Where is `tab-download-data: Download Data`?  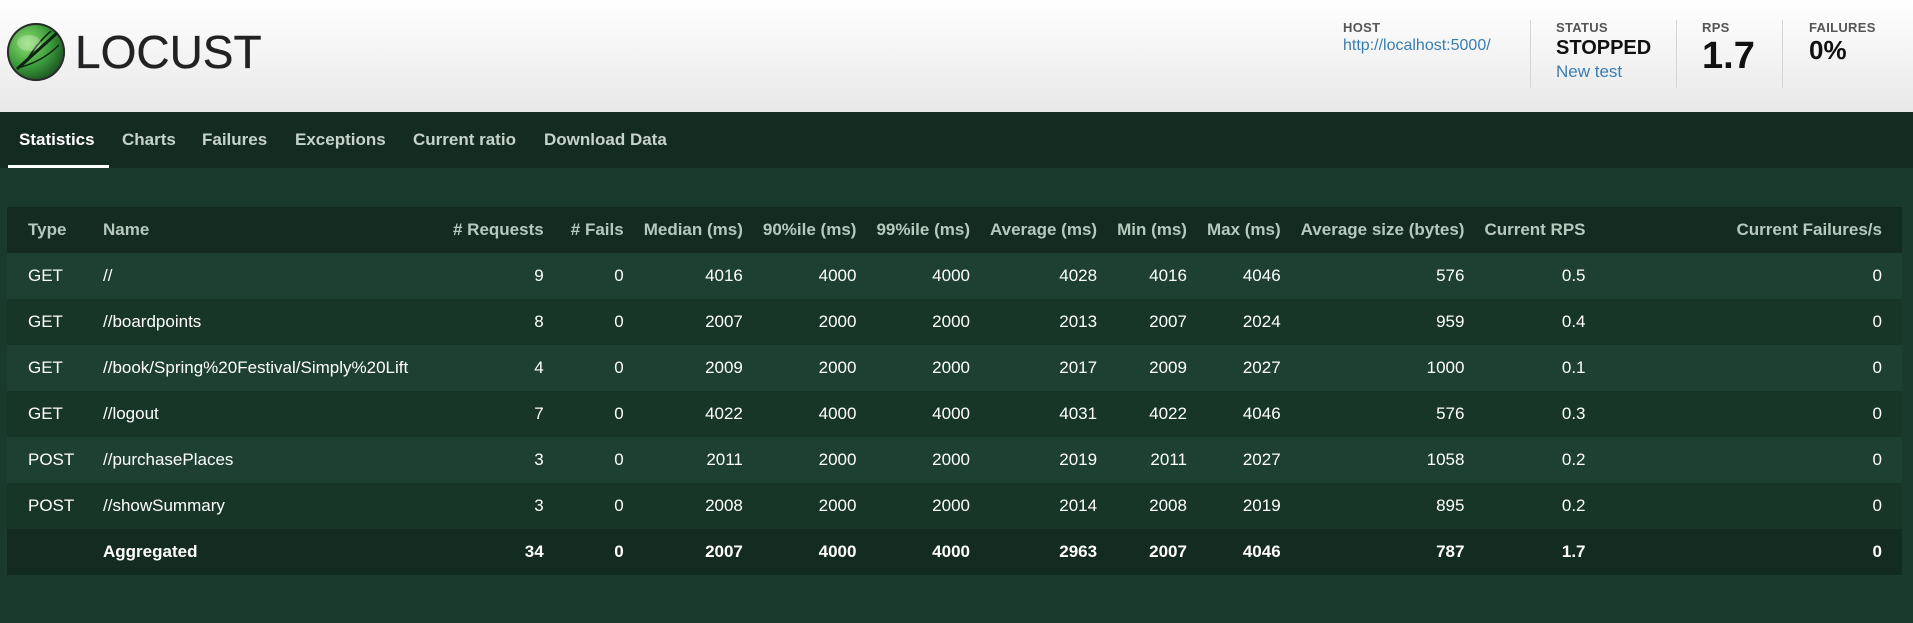
tab-download-data: Download Data is located at coordinates (605, 139).